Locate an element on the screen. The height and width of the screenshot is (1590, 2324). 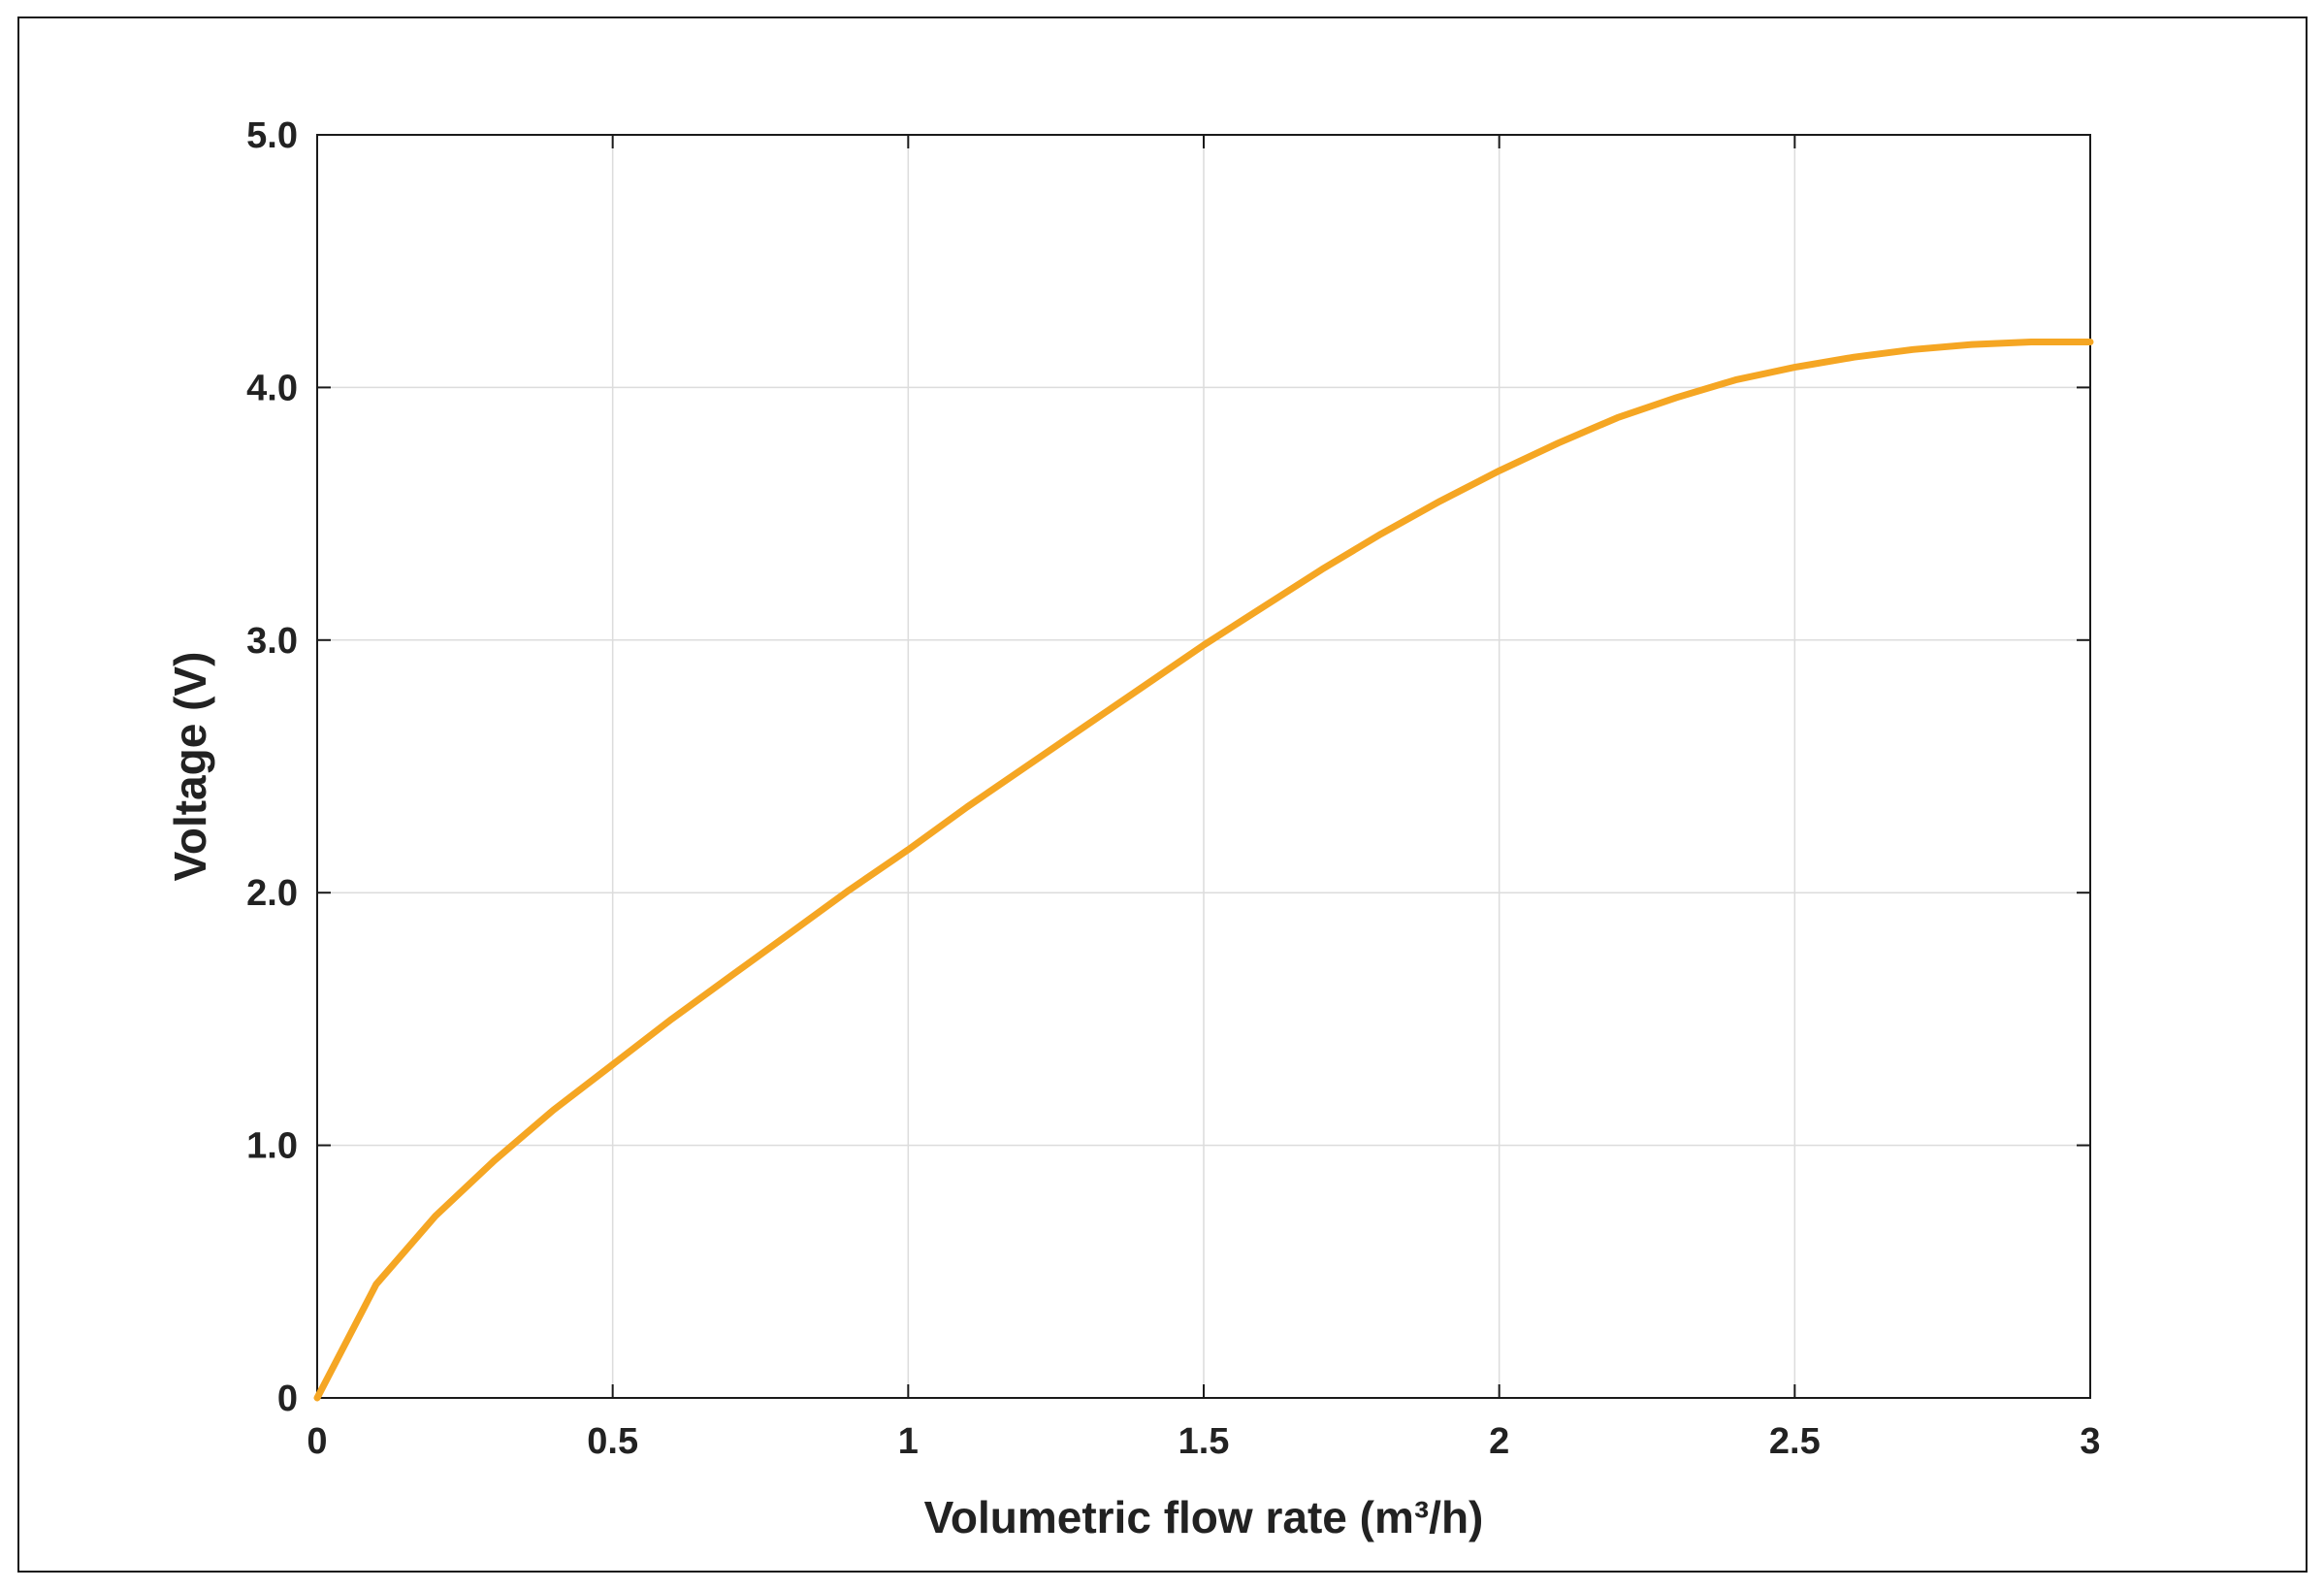
y-tick-label: 5.0 is located at coordinates (272, 135).